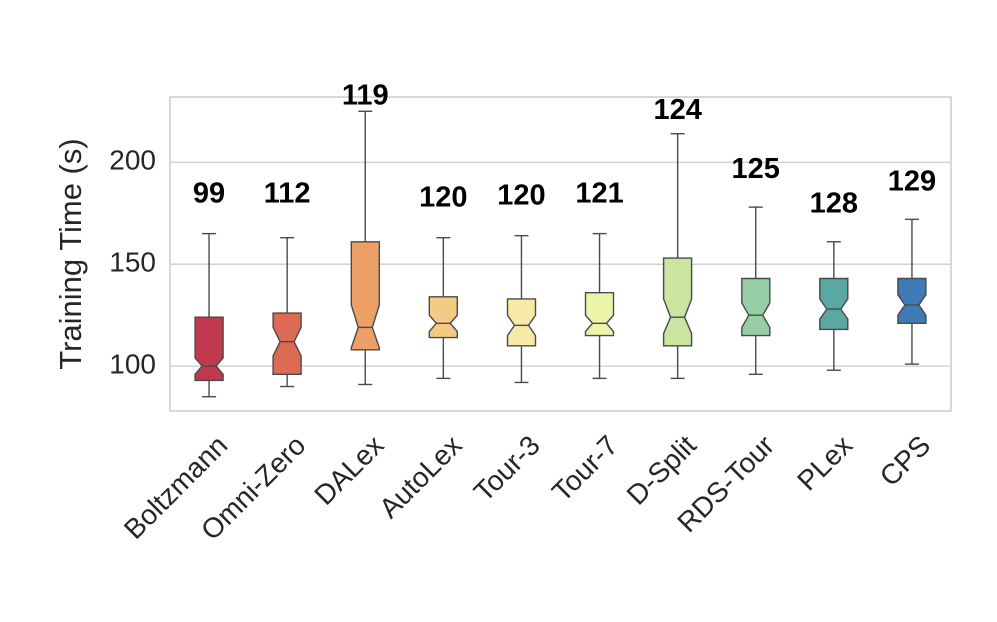 The height and width of the screenshot is (622, 997). What do you see at coordinates (132, 364) in the screenshot?
I see `y-tick-label: 100` at bounding box center [132, 364].